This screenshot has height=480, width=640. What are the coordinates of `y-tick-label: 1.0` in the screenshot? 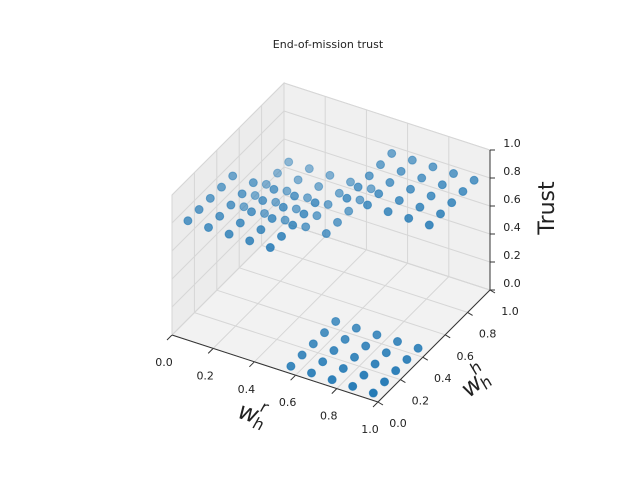 It's located at (510, 311).